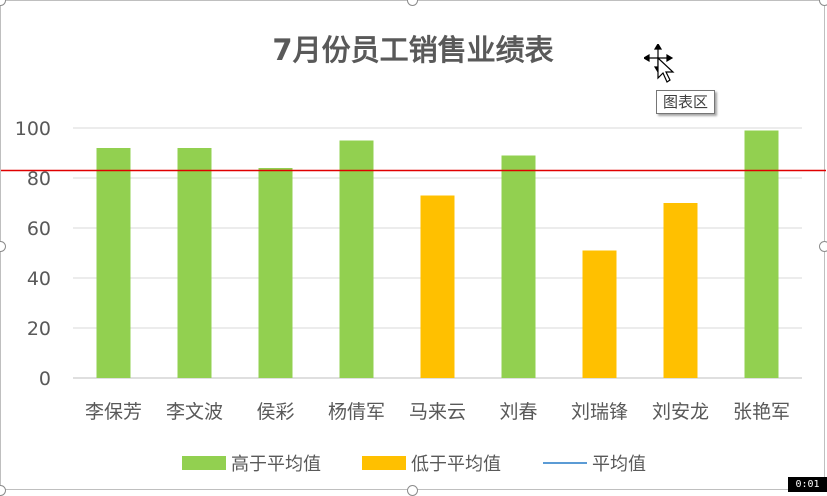 This screenshot has width=827, height=496. What do you see at coordinates (113, 412) in the screenshot?
I see `x-category-label: 李保芳` at bounding box center [113, 412].